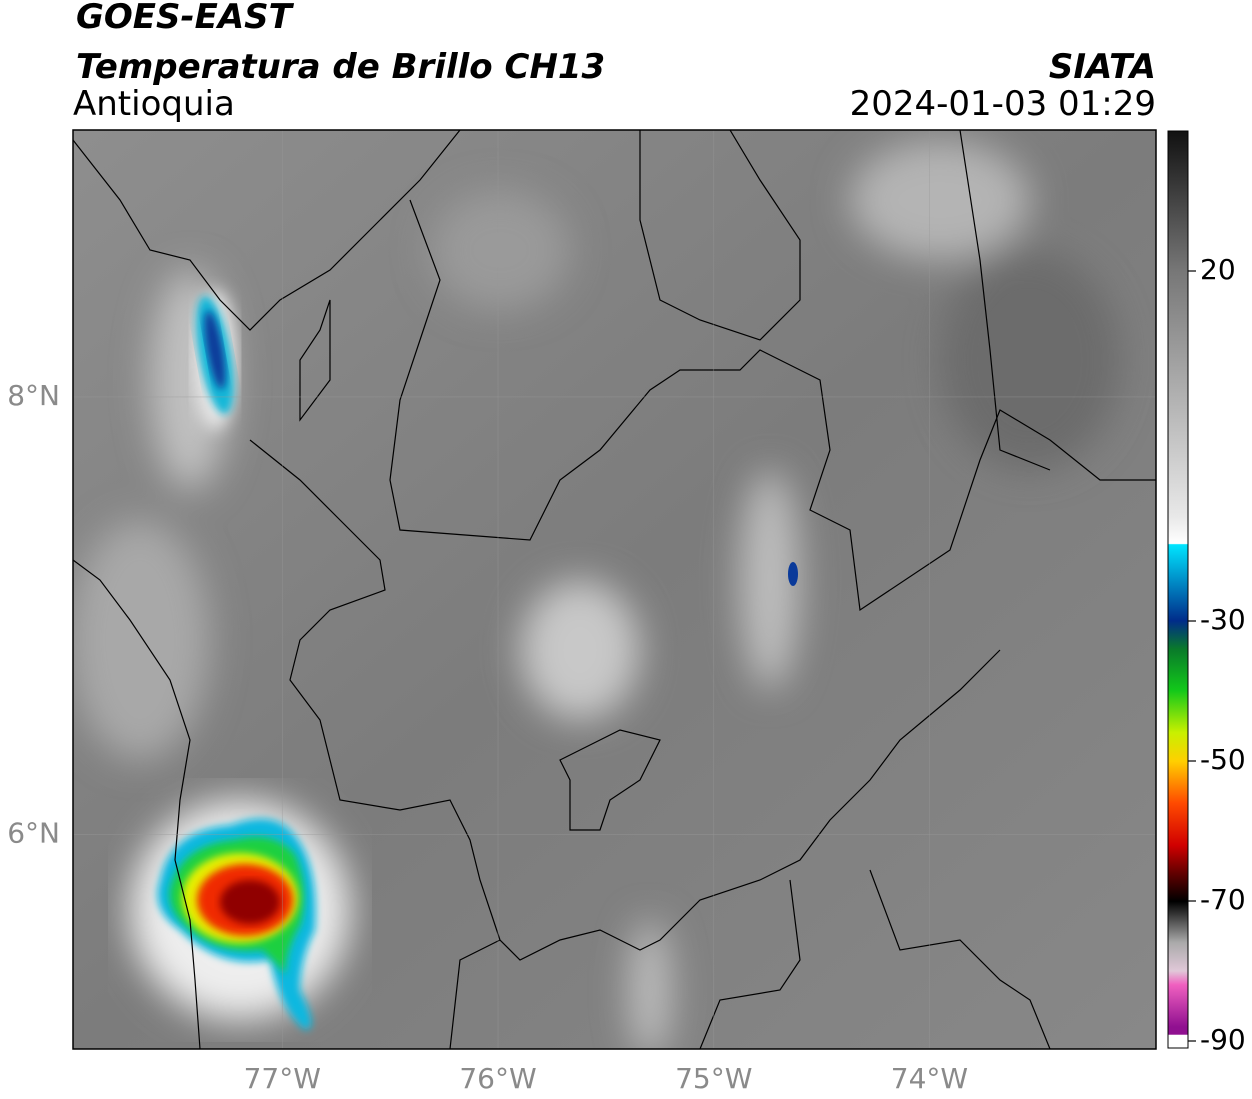 Image resolution: width=1252 pixels, height=1099 pixels. Describe the element at coordinates (713, 1078) in the screenshot. I see `x-tick-label: 75°W` at that location.